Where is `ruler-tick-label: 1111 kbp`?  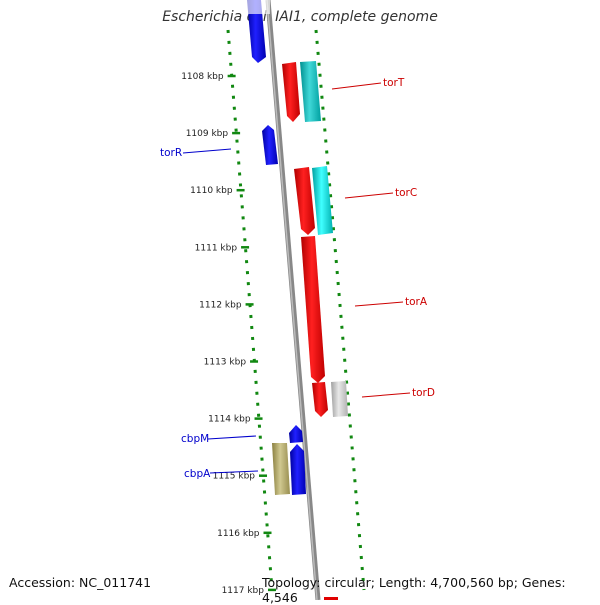
ruler-tick-label: 1111 kbp is located at coordinates (216, 248).